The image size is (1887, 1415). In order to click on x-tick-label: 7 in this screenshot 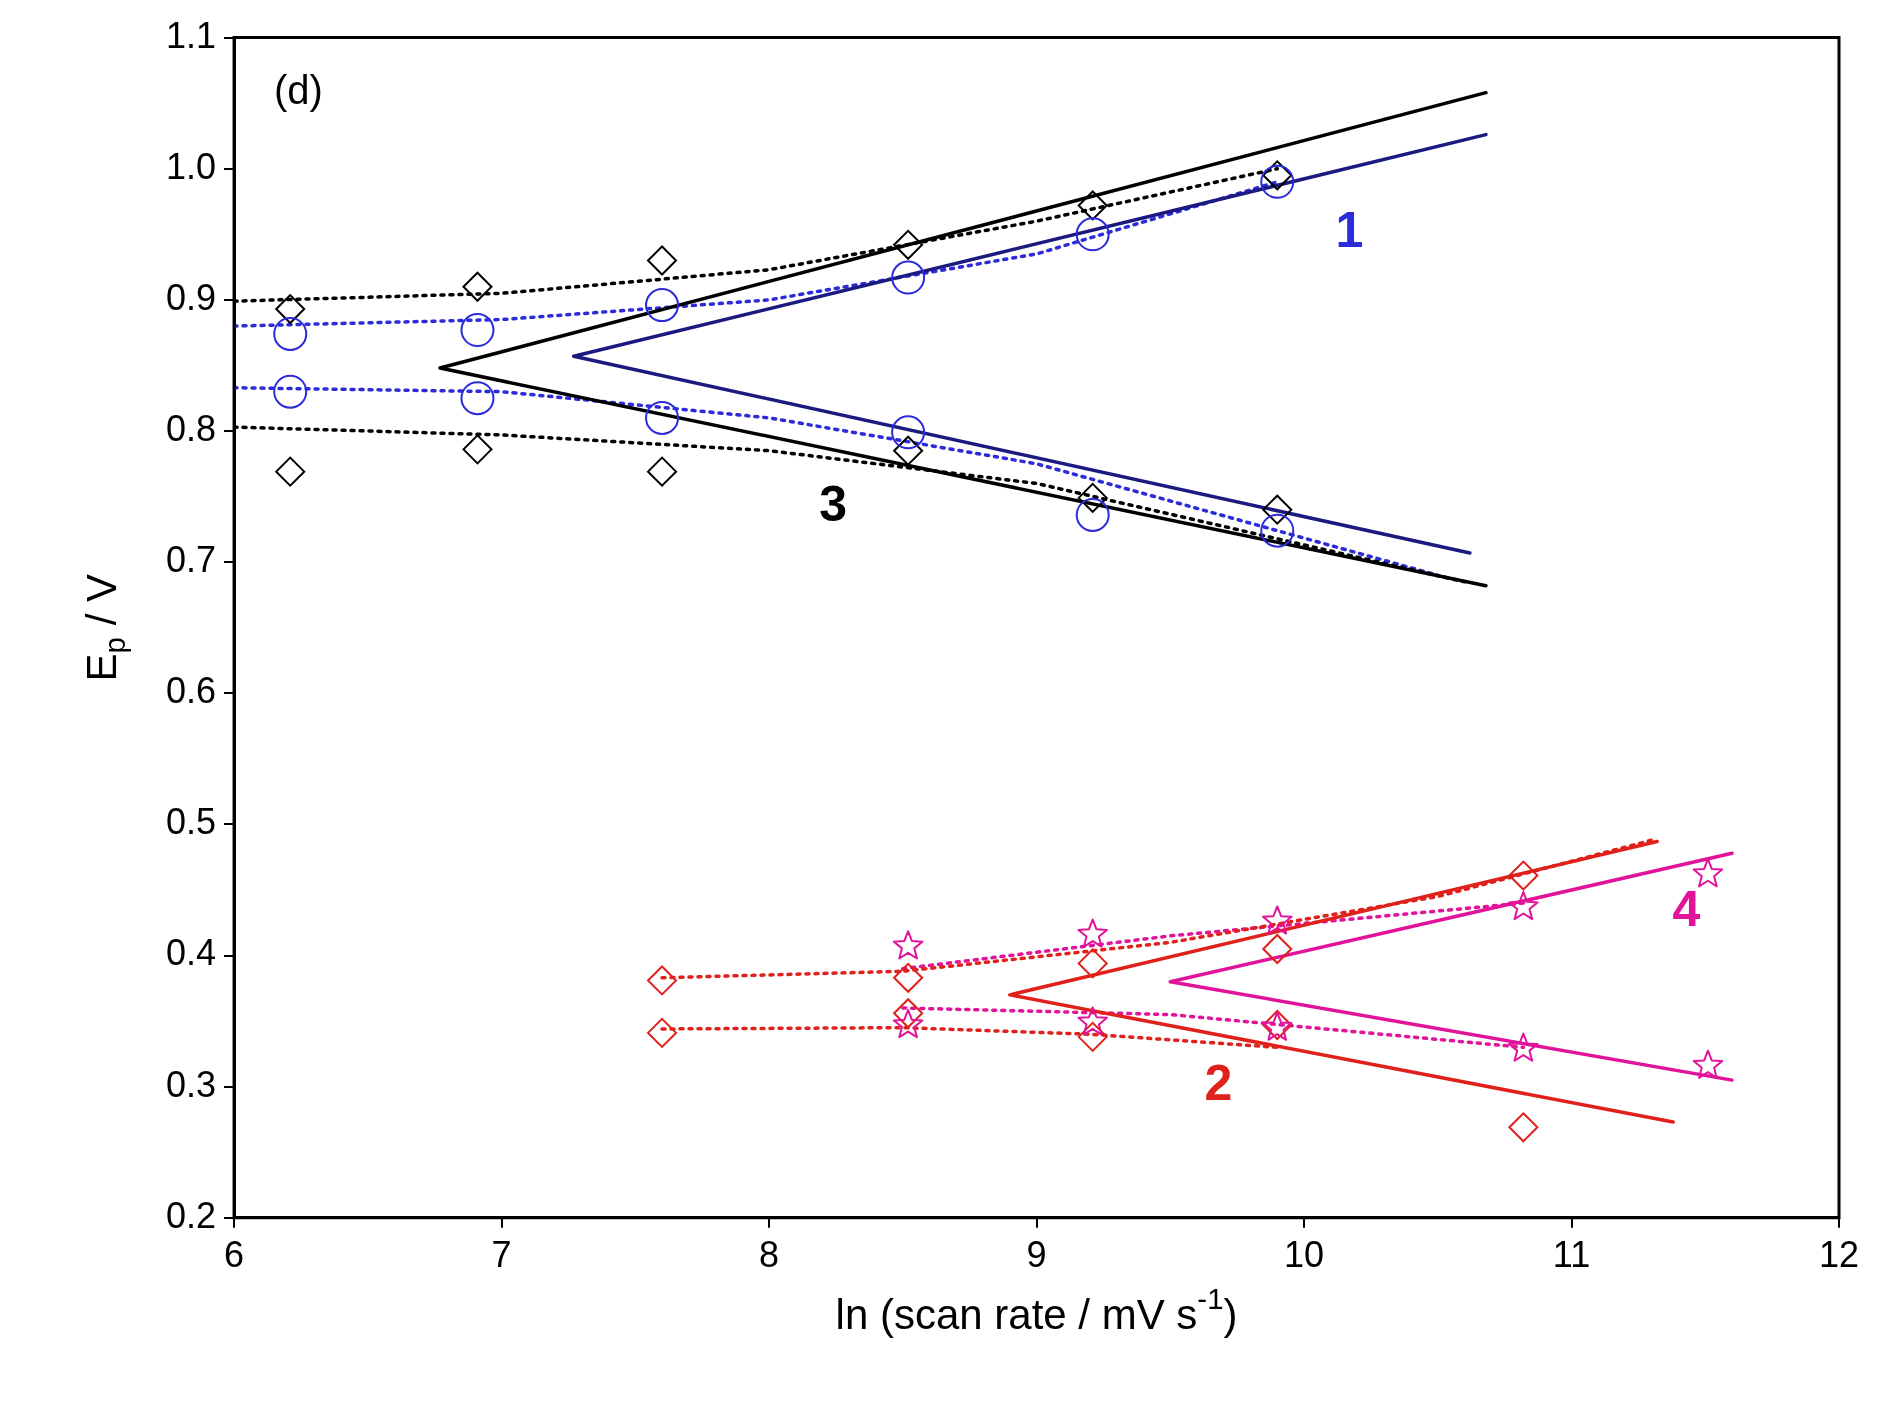, I will do `click(501, 1255)`.